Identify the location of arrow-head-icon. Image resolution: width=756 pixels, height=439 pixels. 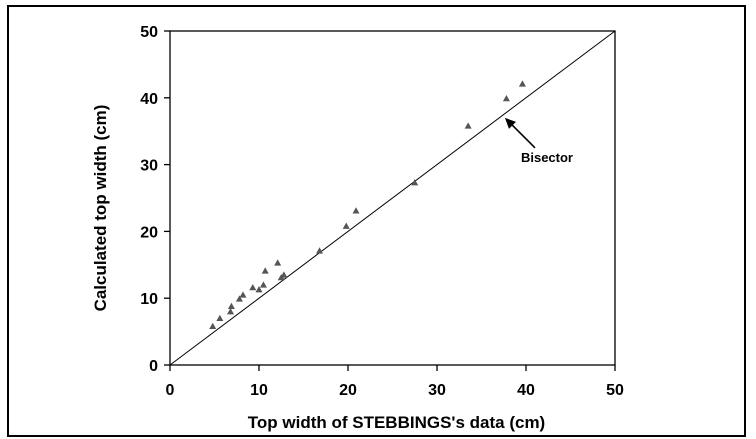
(510, 123).